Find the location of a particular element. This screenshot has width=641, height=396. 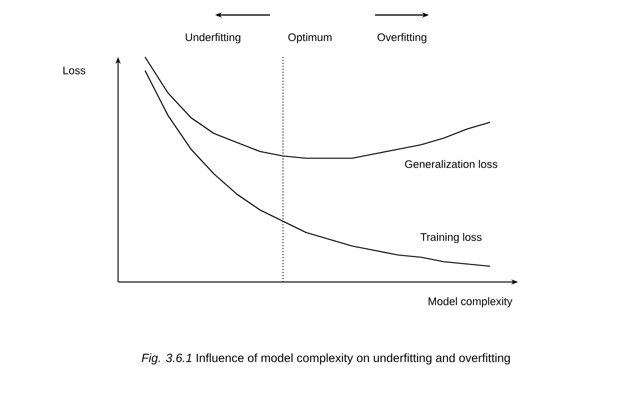

y-axis-title: Loss is located at coordinates (74, 70).